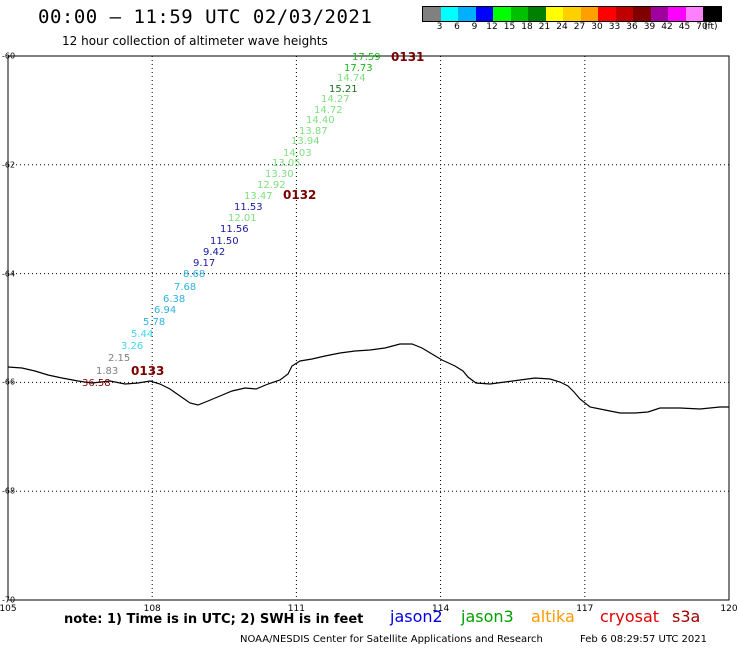 Image resolution: width=740 pixels, height=650 pixels. Describe the element at coordinates (147, 371) in the screenshot. I see `pass-label-0133: 0133` at that location.